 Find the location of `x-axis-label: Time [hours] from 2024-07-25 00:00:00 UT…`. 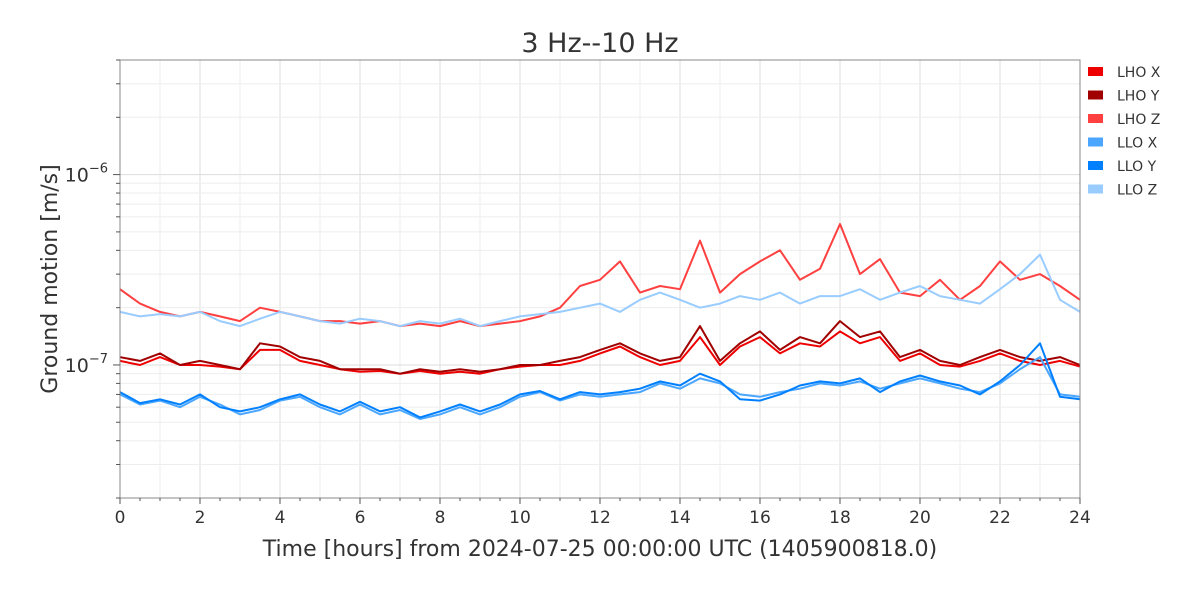

x-axis-label: Time [hours] from 2024-07-25 00:00:00 UT… is located at coordinates (599, 549).